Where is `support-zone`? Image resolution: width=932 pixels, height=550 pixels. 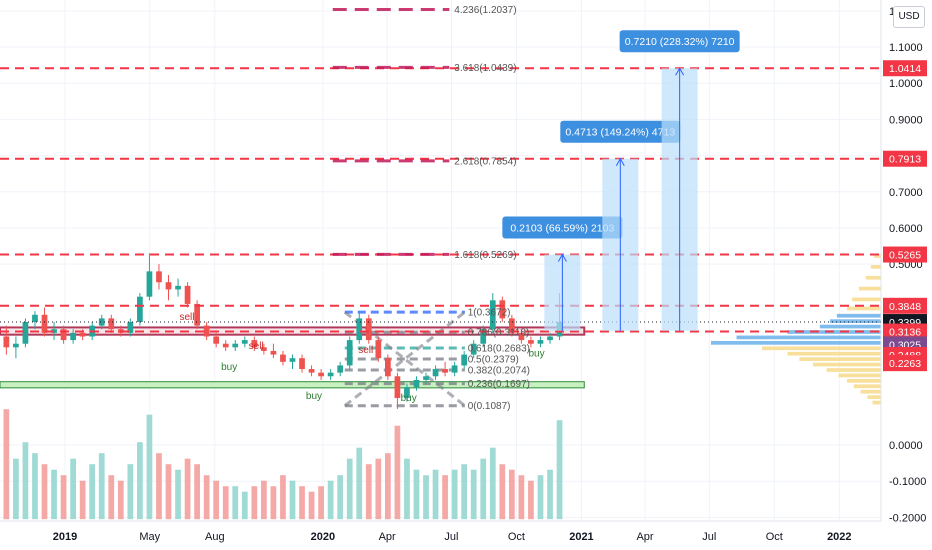
support-zone is located at coordinates (292, 385).